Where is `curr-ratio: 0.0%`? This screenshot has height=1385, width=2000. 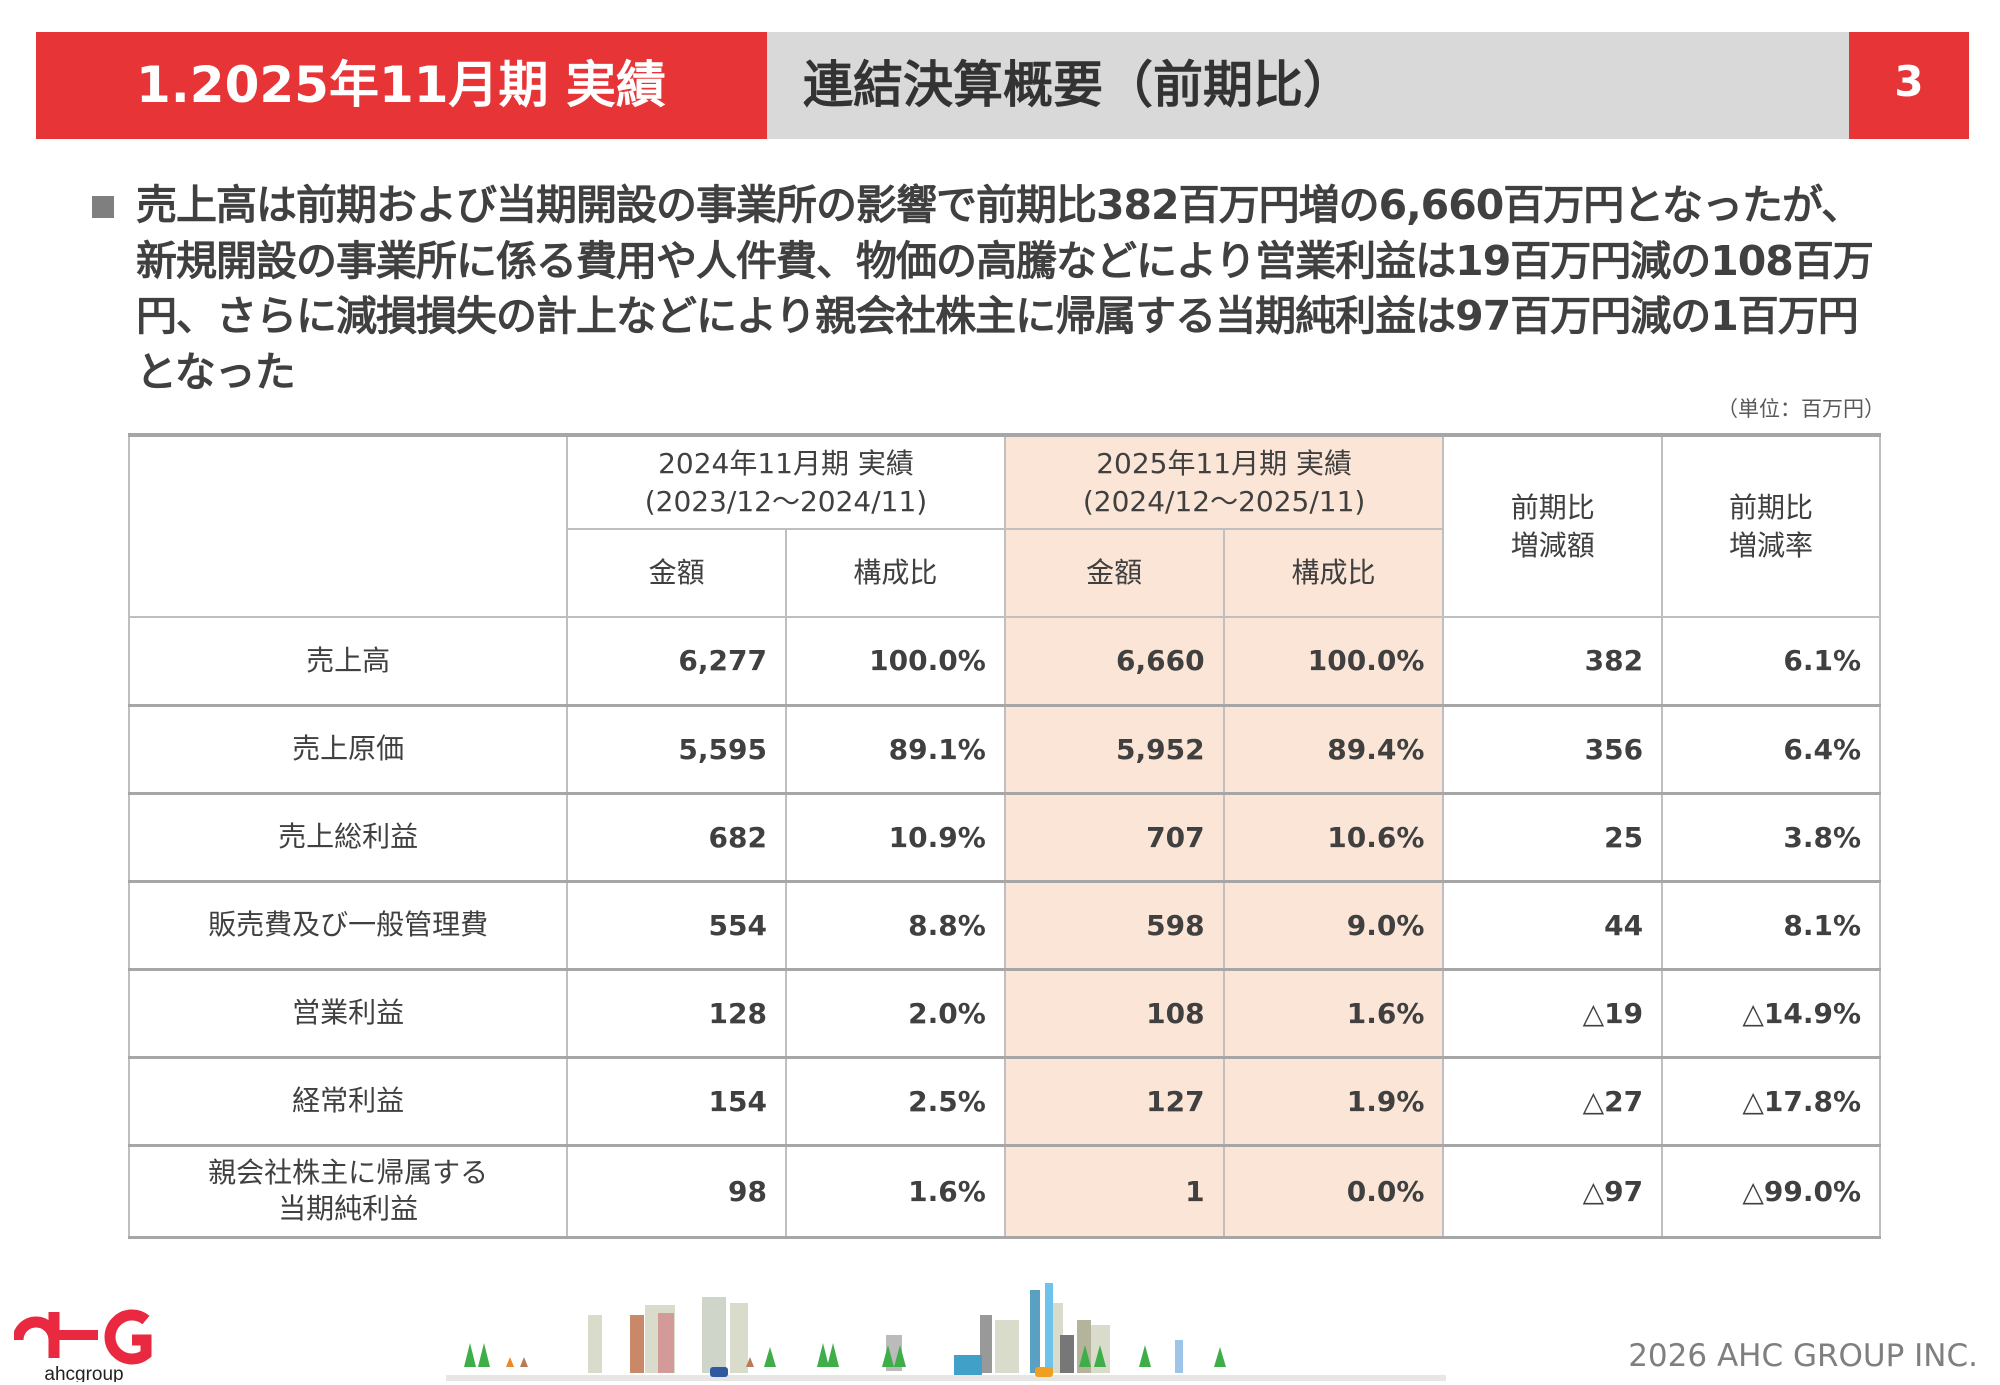
curr-ratio: 0.0% is located at coordinates (1333, 1191).